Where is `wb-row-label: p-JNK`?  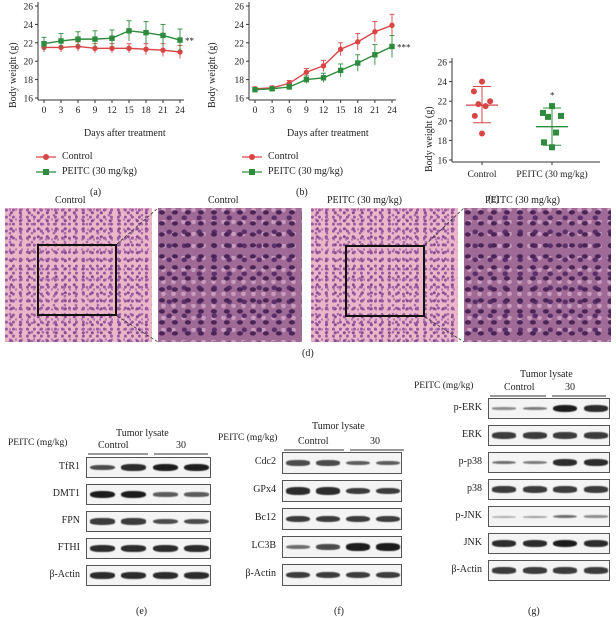 wb-row-label: p-JNK is located at coordinates (468, 515).